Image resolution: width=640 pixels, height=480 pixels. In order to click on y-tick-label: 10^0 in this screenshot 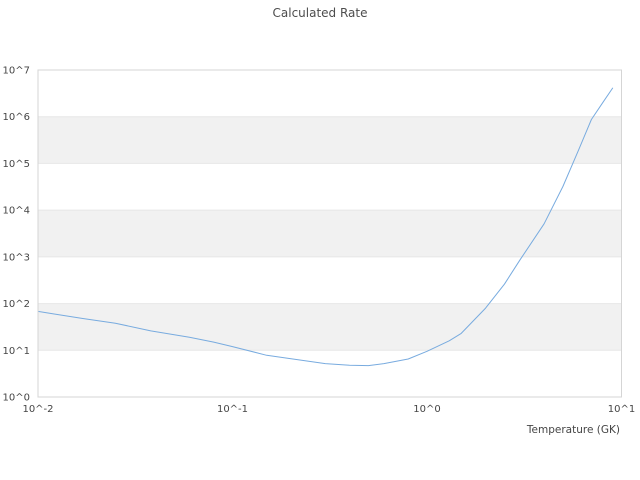, I will do `click(16, 398)`.